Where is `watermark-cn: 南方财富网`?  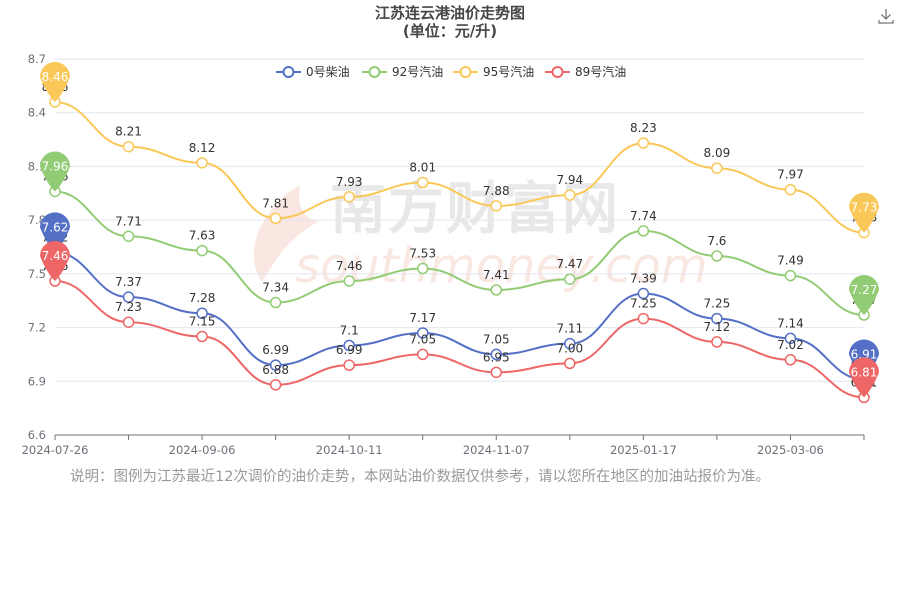 watermark-cn: 南方财富网 is located at coordinates (475, 209).